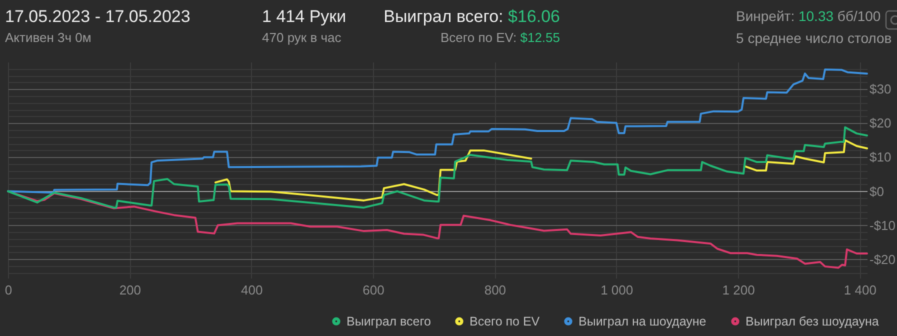  What do you see at coordinates (304, 16) in the screenshot?
I see `text: 1 414 Руки` at bounding box center [304, 16].